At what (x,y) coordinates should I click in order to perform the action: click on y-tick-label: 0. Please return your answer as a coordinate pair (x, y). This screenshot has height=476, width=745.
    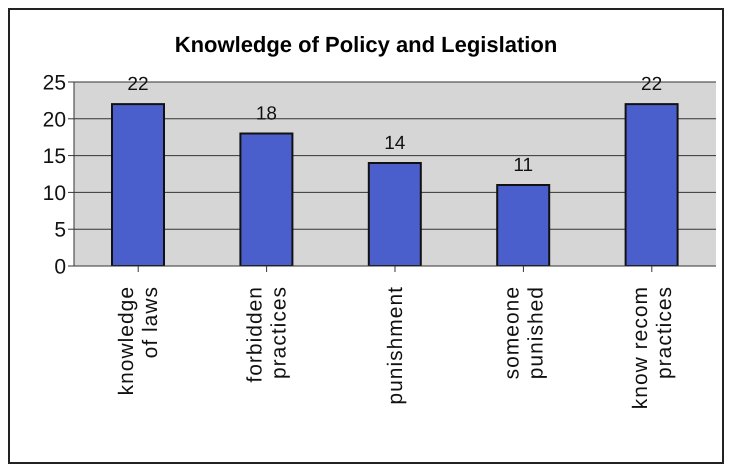
    Looking at the image, I should click on (60, 266).